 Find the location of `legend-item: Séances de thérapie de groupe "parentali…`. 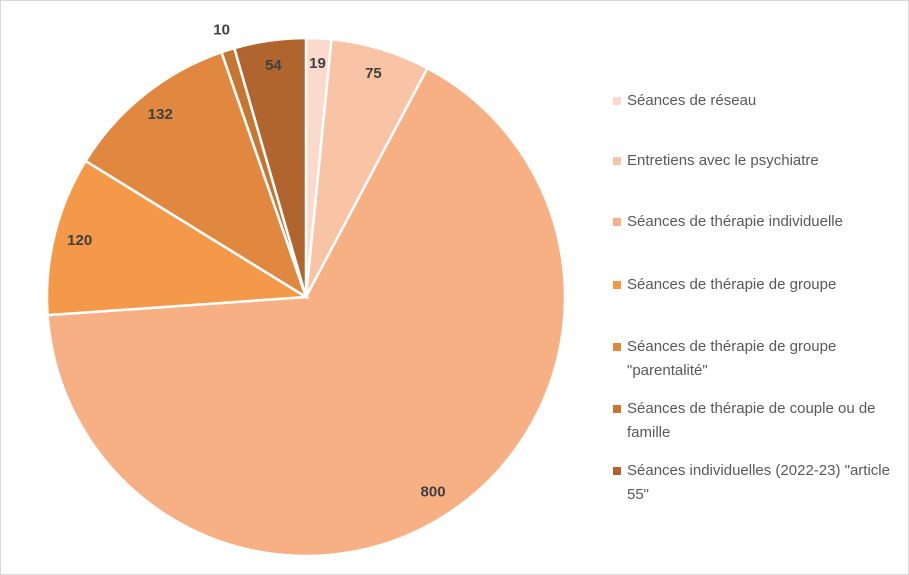

legend-item: Séances de thérapie de groupe "parentali… is located at coordinates (756, 359).